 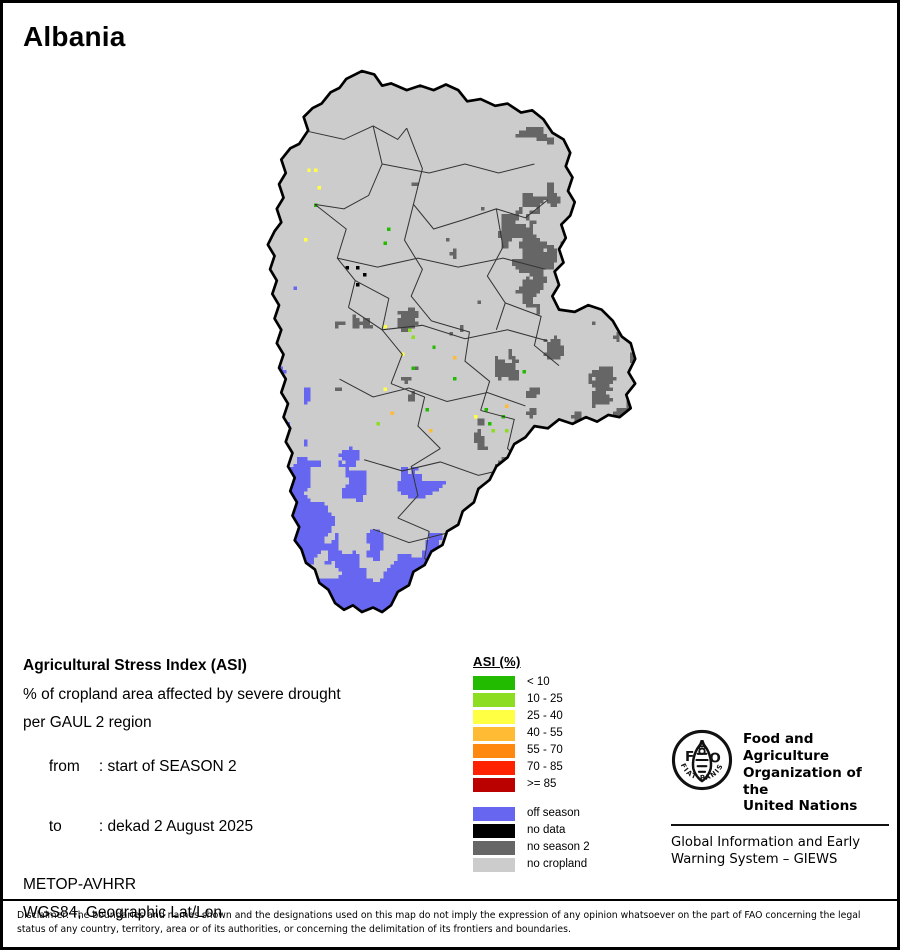 I want to click on legend-item-class-4: 55 - 70, so click(x=558, y=750).